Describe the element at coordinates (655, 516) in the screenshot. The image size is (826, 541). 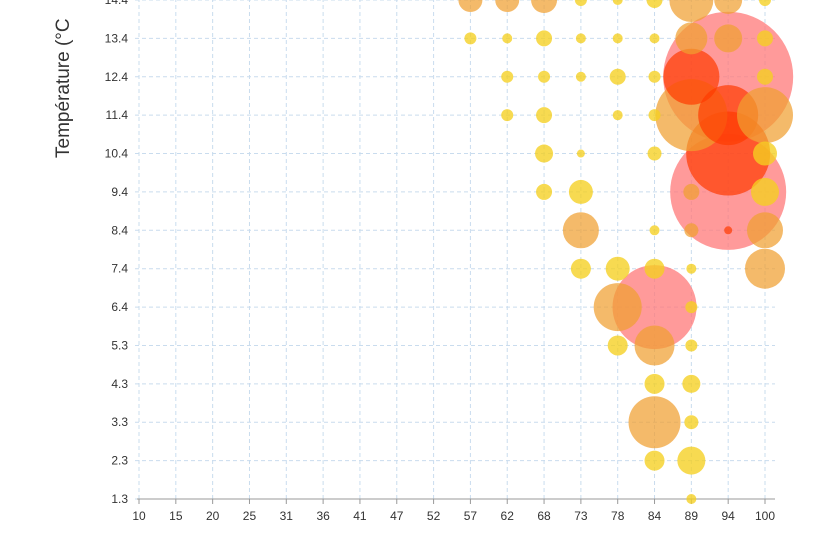
I see `x-tick-label: 84` at that location.